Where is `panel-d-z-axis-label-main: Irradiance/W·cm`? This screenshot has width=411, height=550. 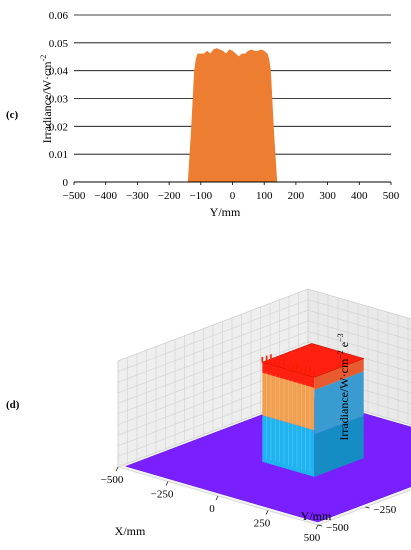
panel-d-z-axis-label-main: Irradiance/W·cm is located at coordinates (344, 399).